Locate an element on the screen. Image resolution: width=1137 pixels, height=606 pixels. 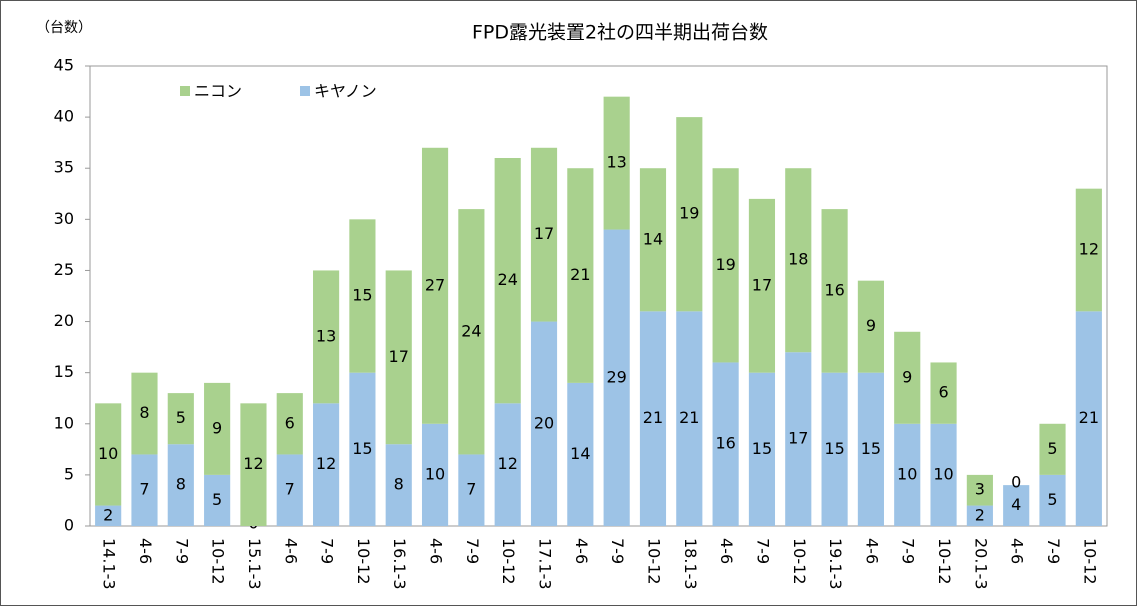
x-tick-label: 15.1-3 is located at coordinates (254, 564).